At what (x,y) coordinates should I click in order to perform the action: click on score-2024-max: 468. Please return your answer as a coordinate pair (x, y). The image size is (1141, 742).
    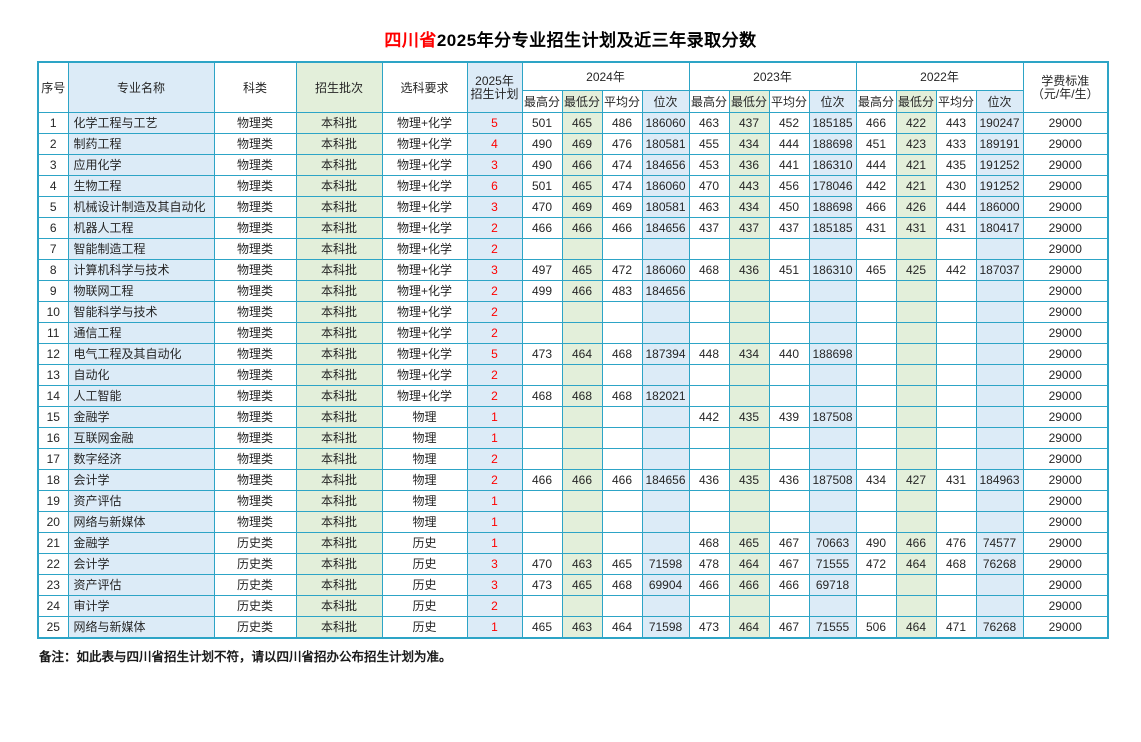
    Looking at the image, I should click on (542, 396).